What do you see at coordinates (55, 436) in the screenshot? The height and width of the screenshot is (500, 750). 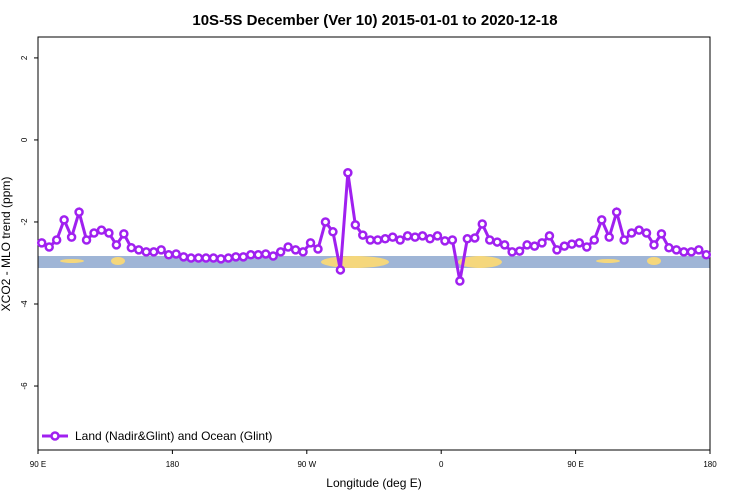 I see `legend-marker` at bounding box center [55, 436].